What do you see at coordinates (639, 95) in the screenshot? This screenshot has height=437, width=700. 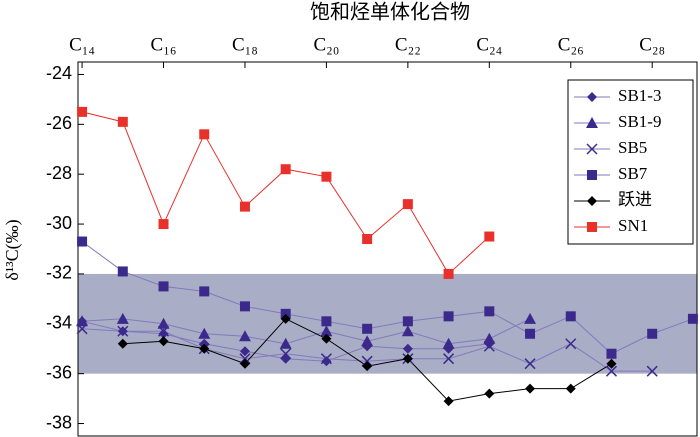 I see `legend-label: SB1-3` at bounding box center [639, 95].